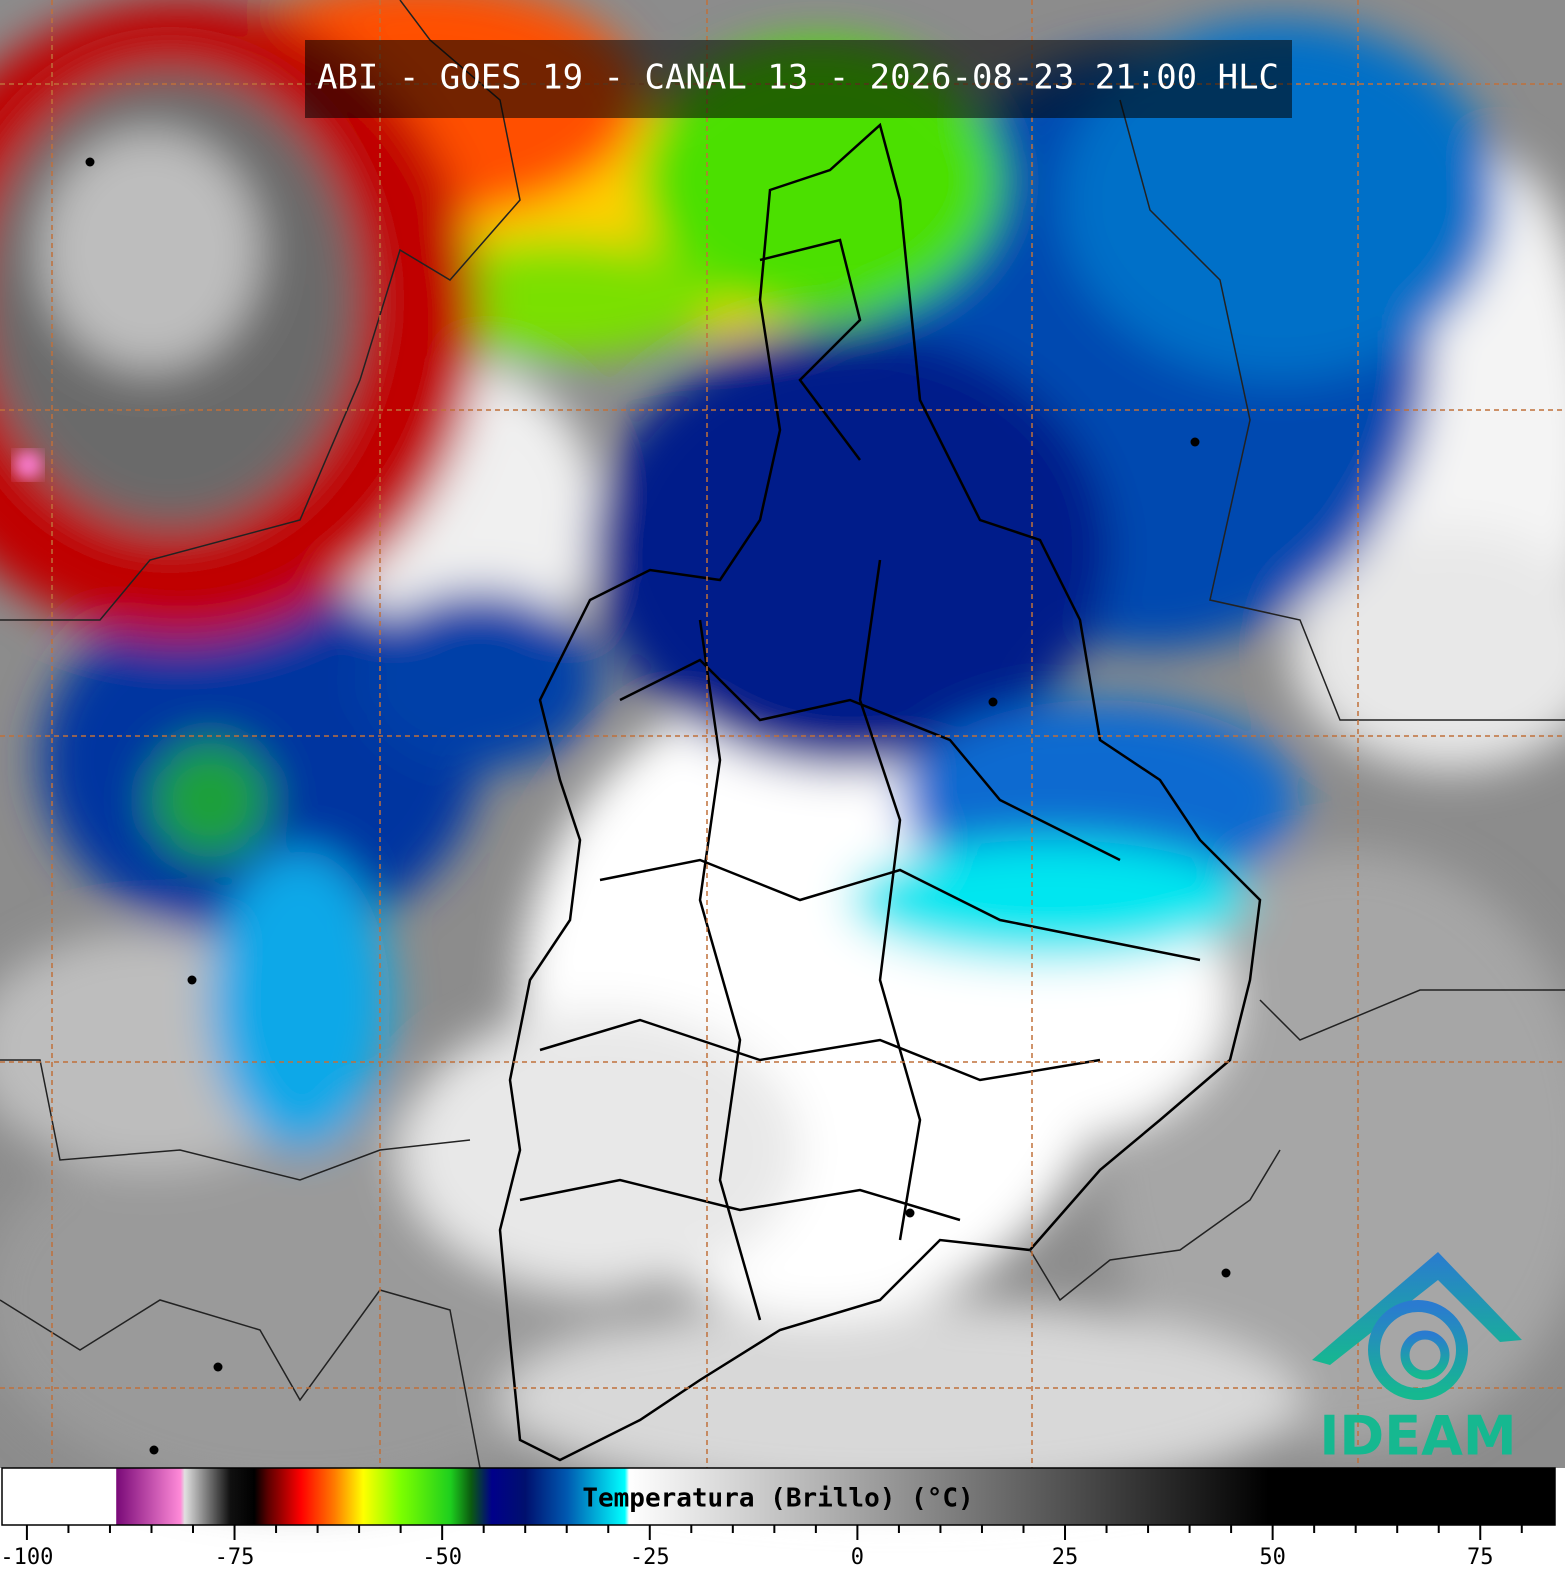 Image resolution: width=1565 pixels, height=1577 pixels. I want to click on tick-label: -75, so click(235, 1557).